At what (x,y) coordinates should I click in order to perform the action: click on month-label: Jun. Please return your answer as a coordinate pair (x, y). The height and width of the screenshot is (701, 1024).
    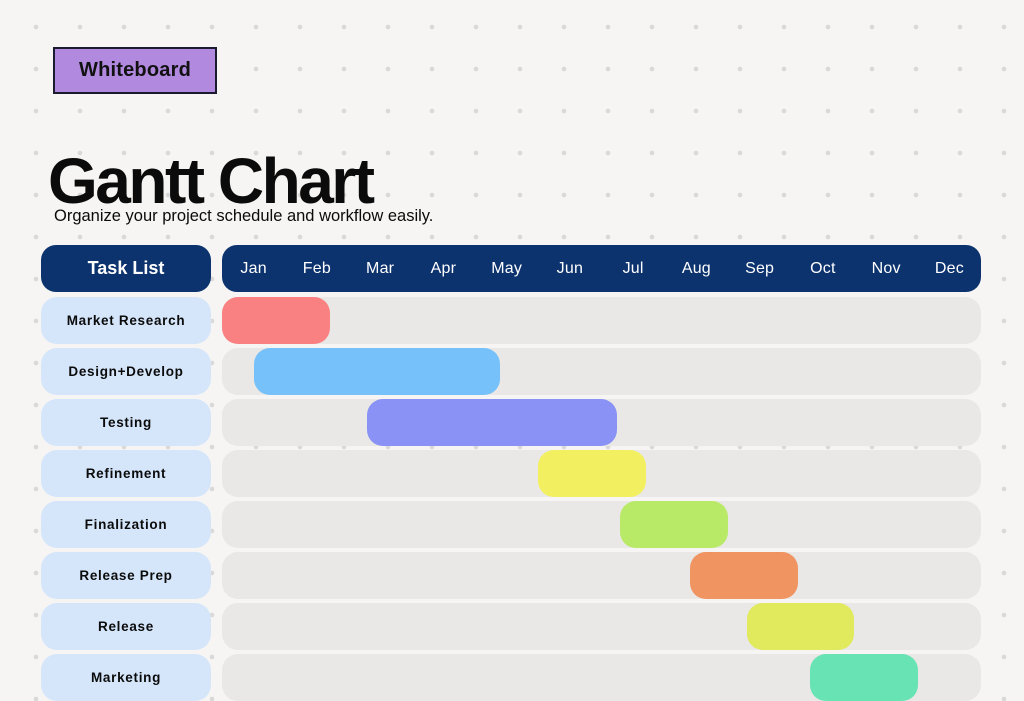
    Looking at the image, I should click on (570, 268).